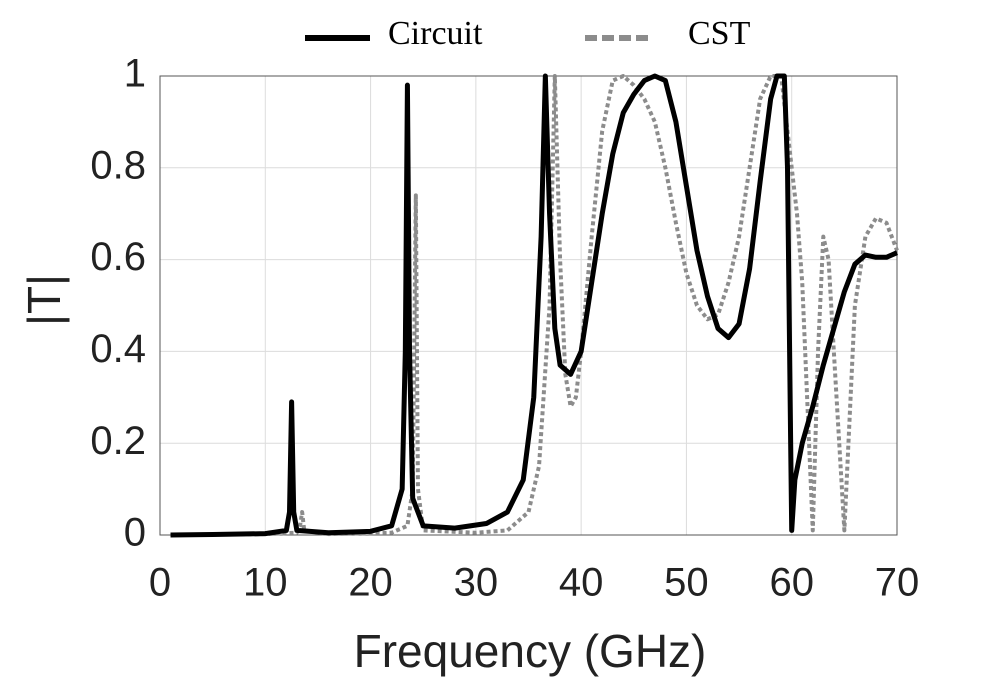  I want to click on x-tick-label: 60, so click(791, 583).